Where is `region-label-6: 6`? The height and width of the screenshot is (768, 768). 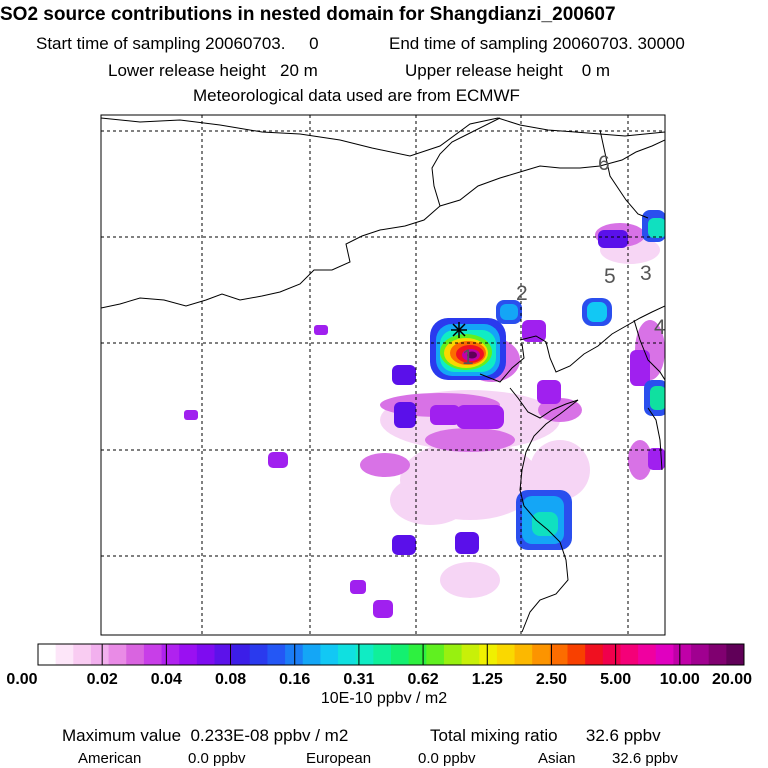 region-label-6: 6 is located at coordinates (604, 163).